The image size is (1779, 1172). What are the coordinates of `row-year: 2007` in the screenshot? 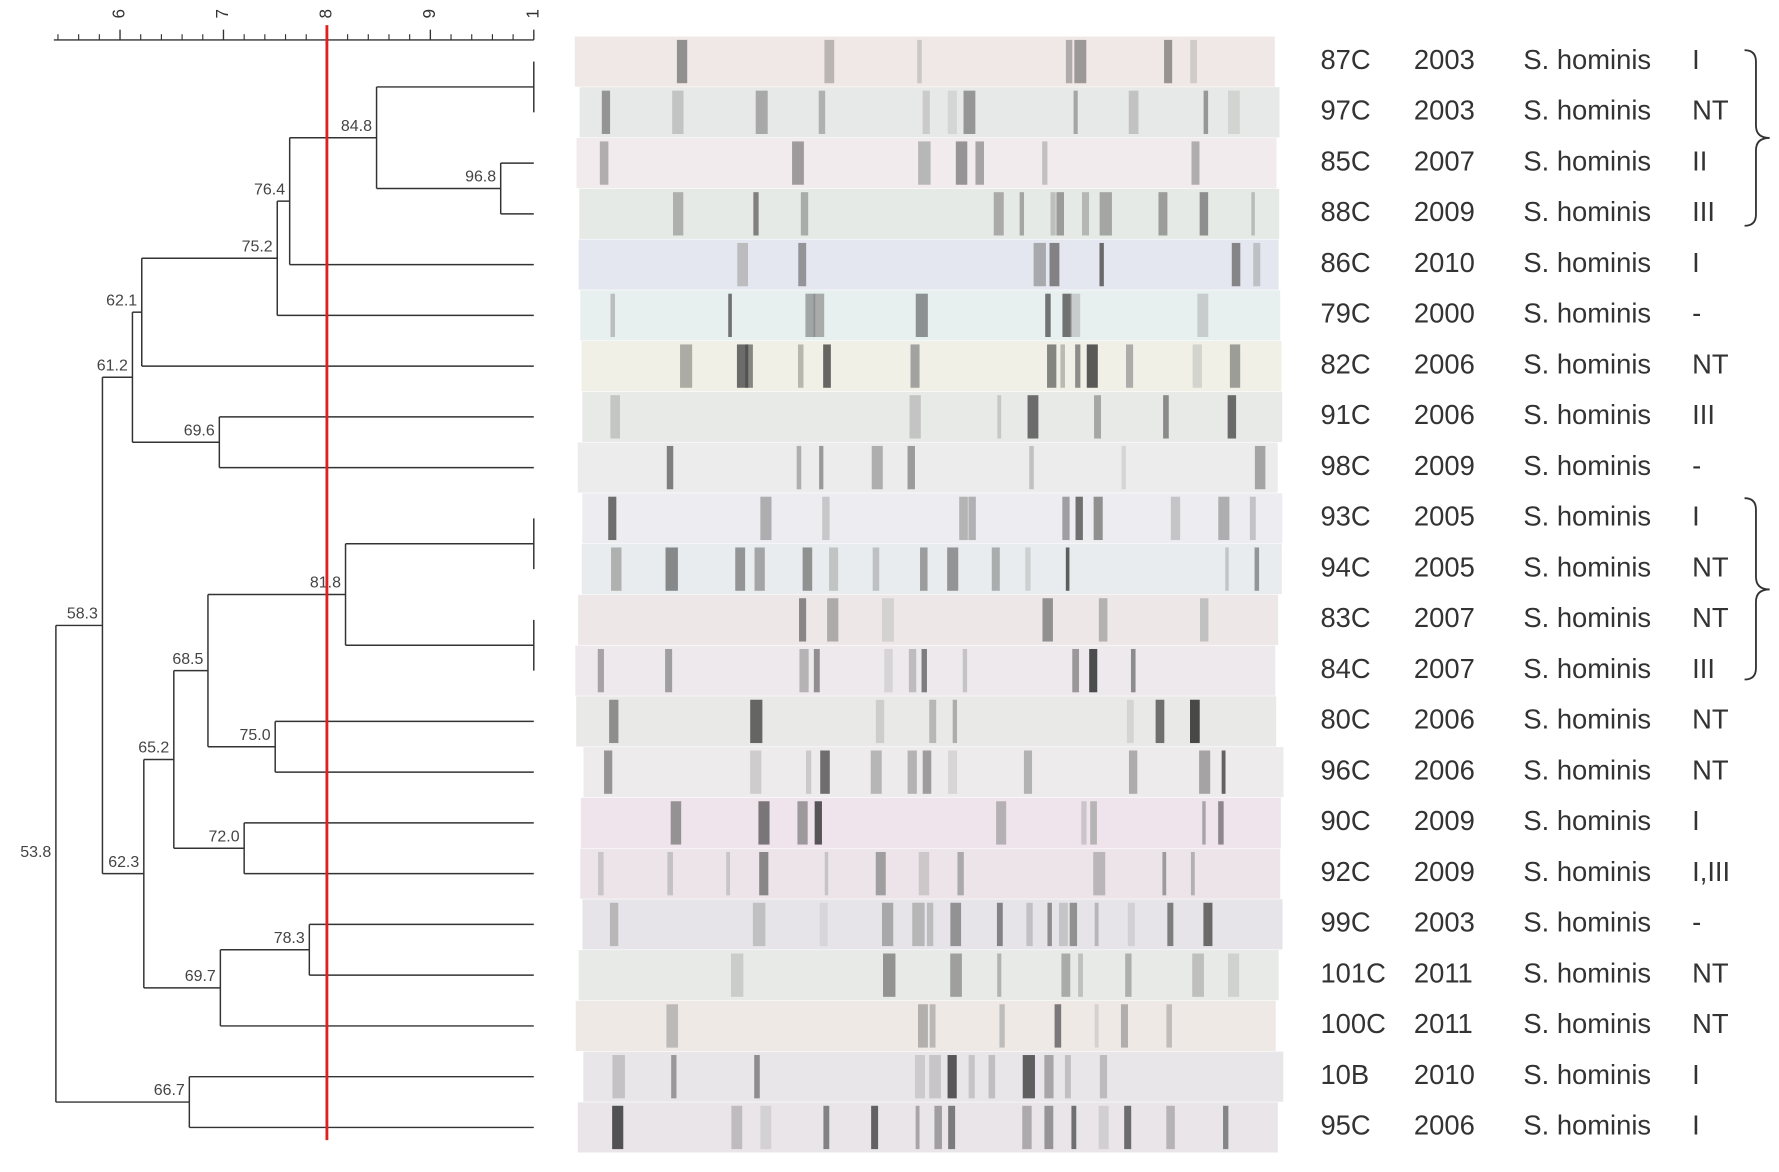 It's located at (1444, 160).